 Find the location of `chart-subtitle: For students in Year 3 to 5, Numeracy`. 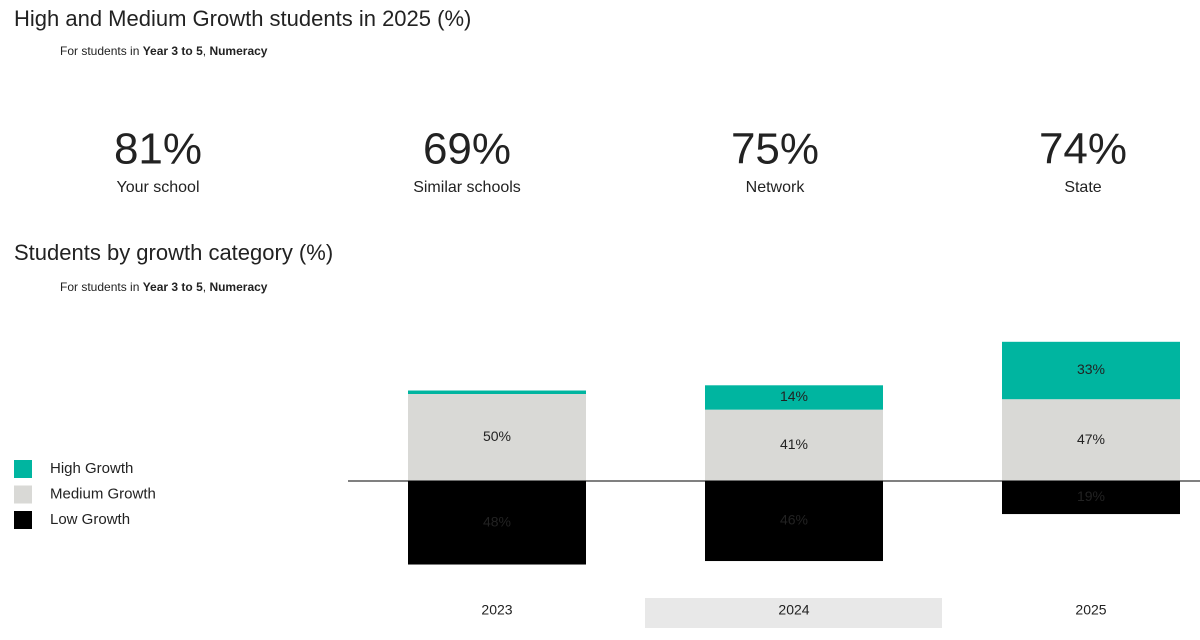

chart-subtitle: For students in Year 3 to 5, Numeracy is located at coordinates (164, 287).